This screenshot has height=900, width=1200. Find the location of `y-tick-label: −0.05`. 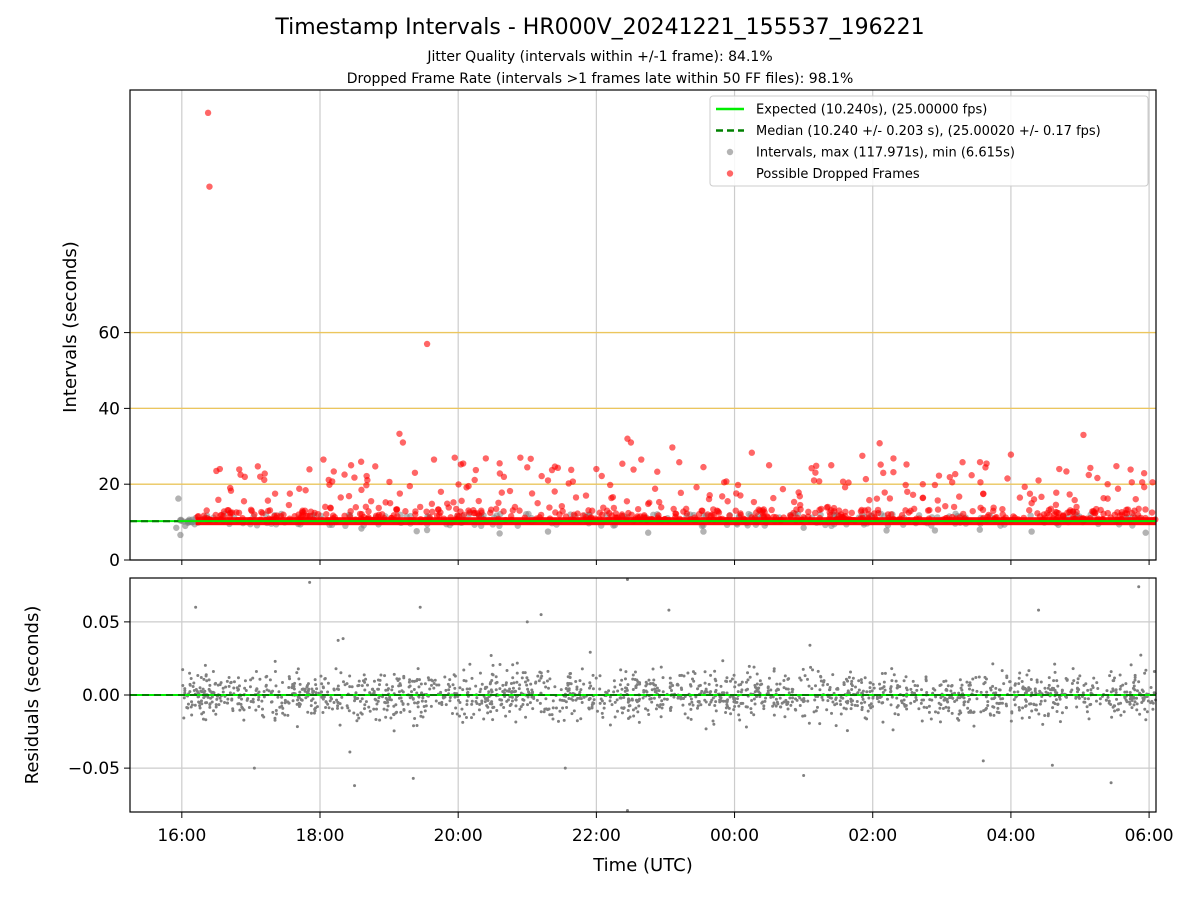

y-tick-label: −0.05 is located at coordinates (94, 769).